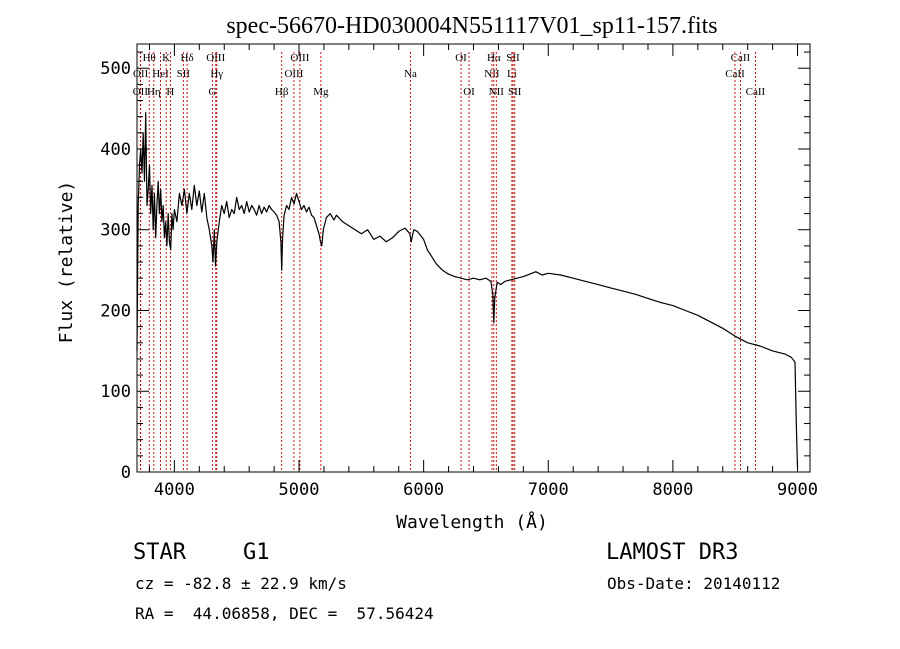 This screenshot has width=900, height=649. What do you see at coordinates (282, 92) in the screenshot?
I see `spectral-line-label: Hβ` at bounding box center [282, 92].